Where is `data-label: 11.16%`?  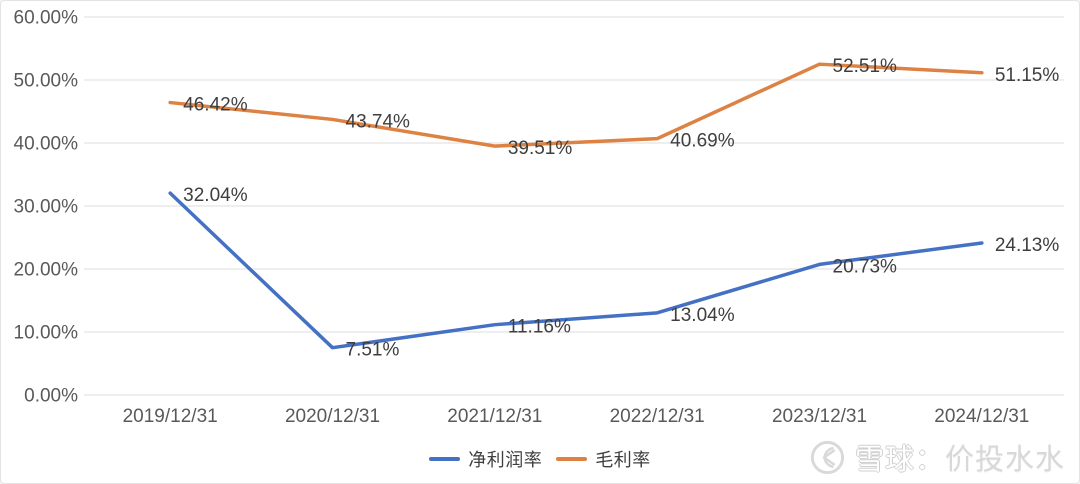 data-label: 11.16% is located at coordinates (539, 327).